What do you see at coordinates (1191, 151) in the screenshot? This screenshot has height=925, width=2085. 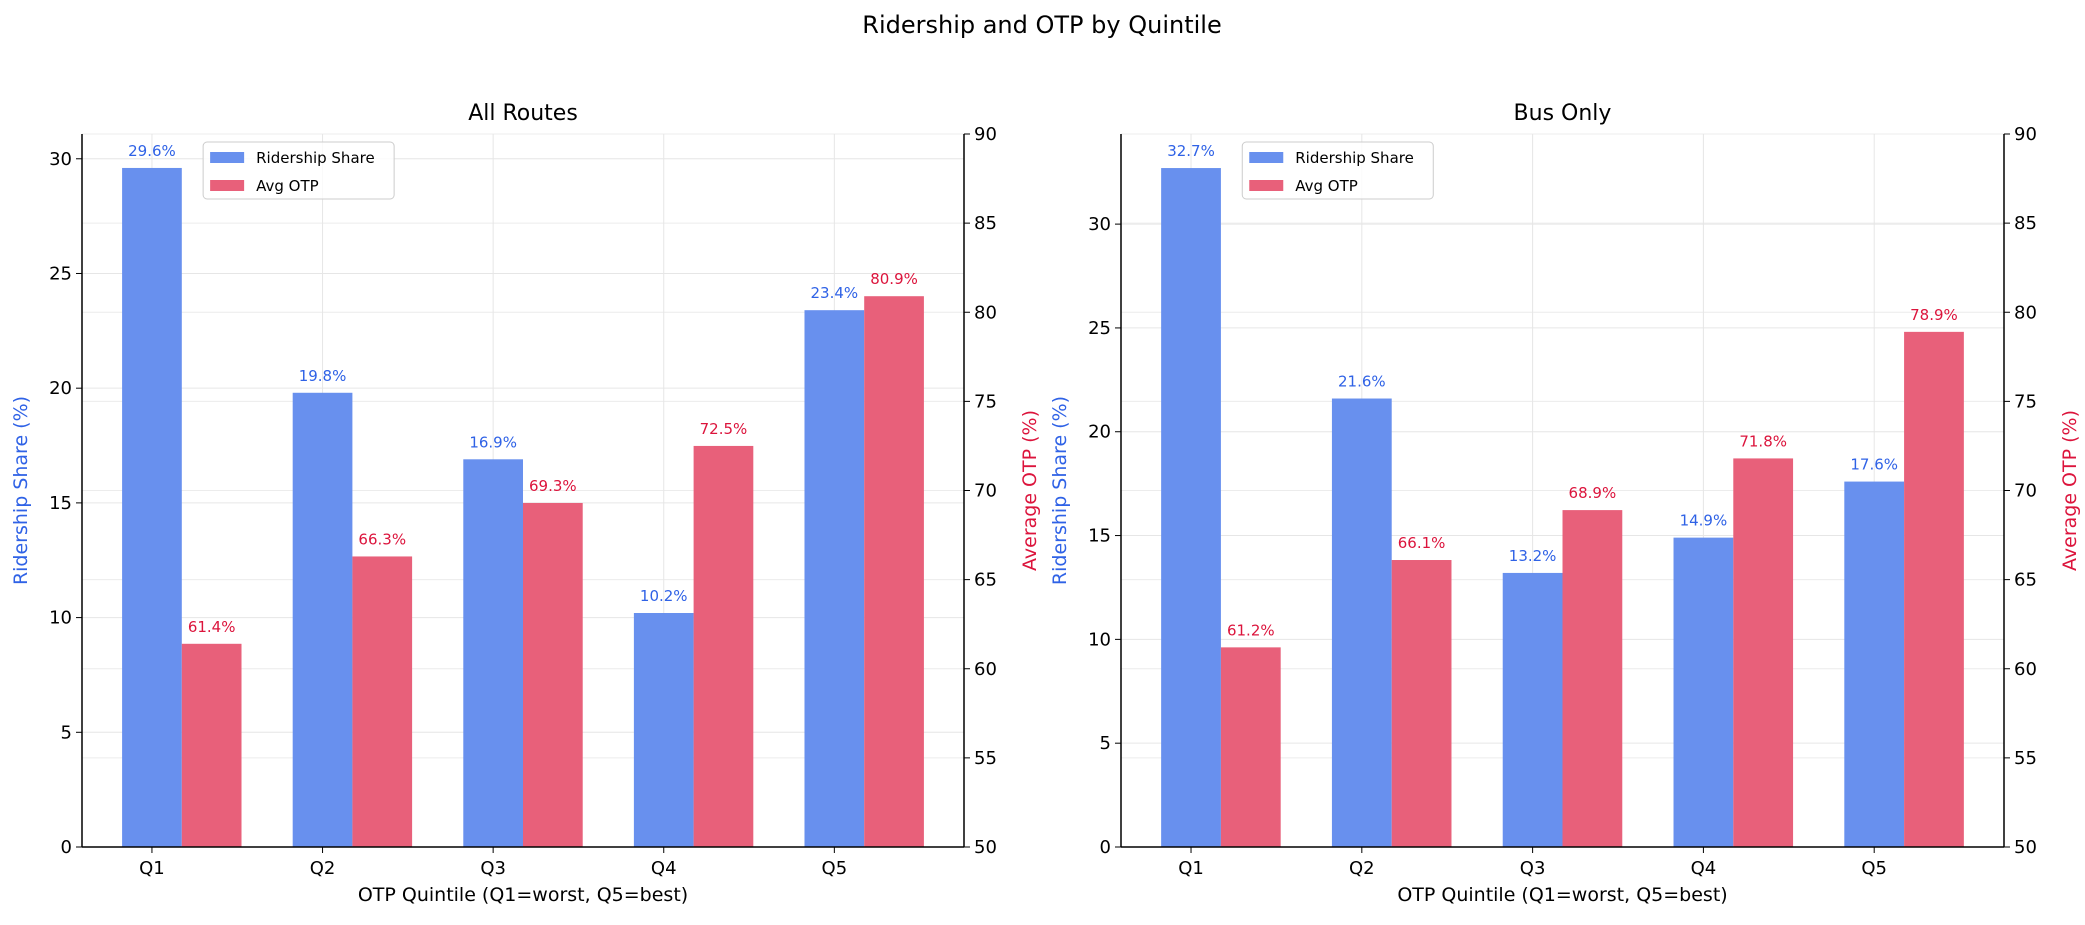 I see `data-label-ridership: 32.7%` at bounding box center [1191, 151].